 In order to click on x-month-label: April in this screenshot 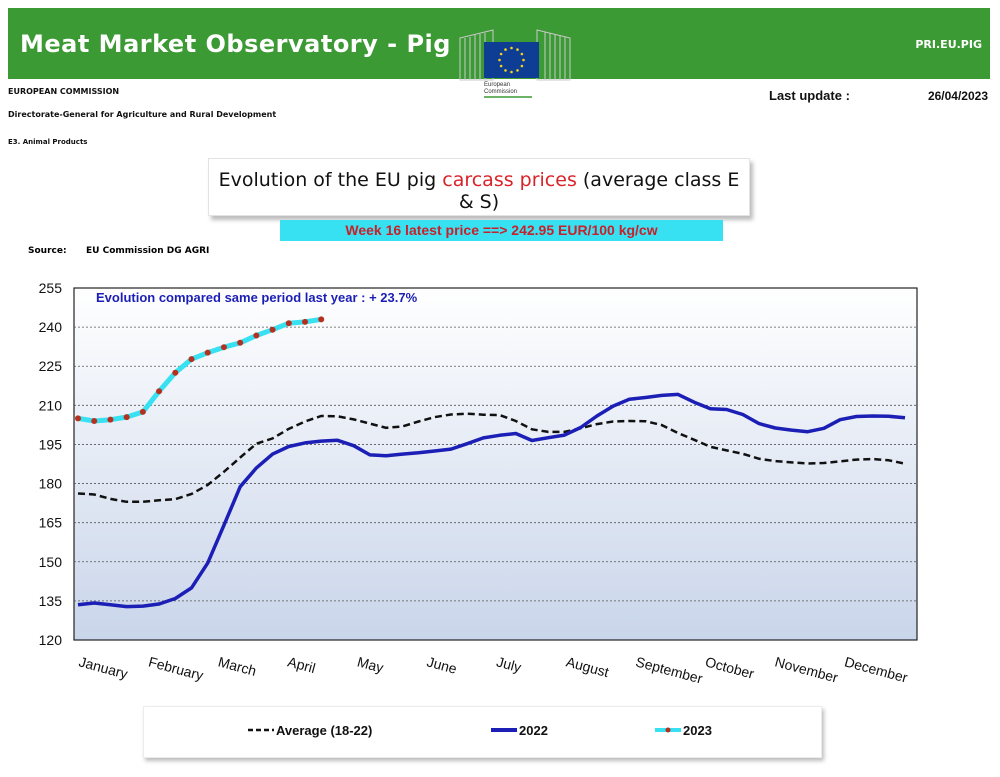, I will do `click(301, 664)`.